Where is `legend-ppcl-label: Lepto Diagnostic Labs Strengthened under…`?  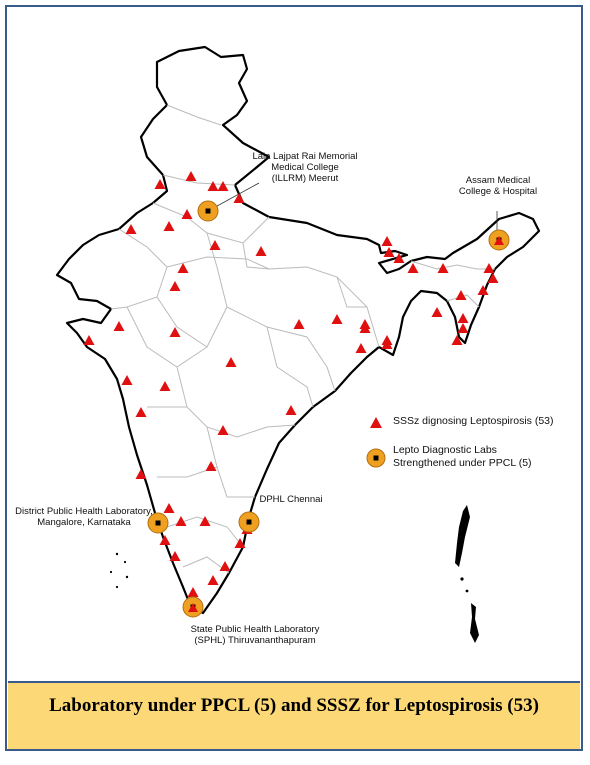
legend-ppcl-label: Lepto Diagnostic Labs Strengthened under… is located at coordinates (462, 456).